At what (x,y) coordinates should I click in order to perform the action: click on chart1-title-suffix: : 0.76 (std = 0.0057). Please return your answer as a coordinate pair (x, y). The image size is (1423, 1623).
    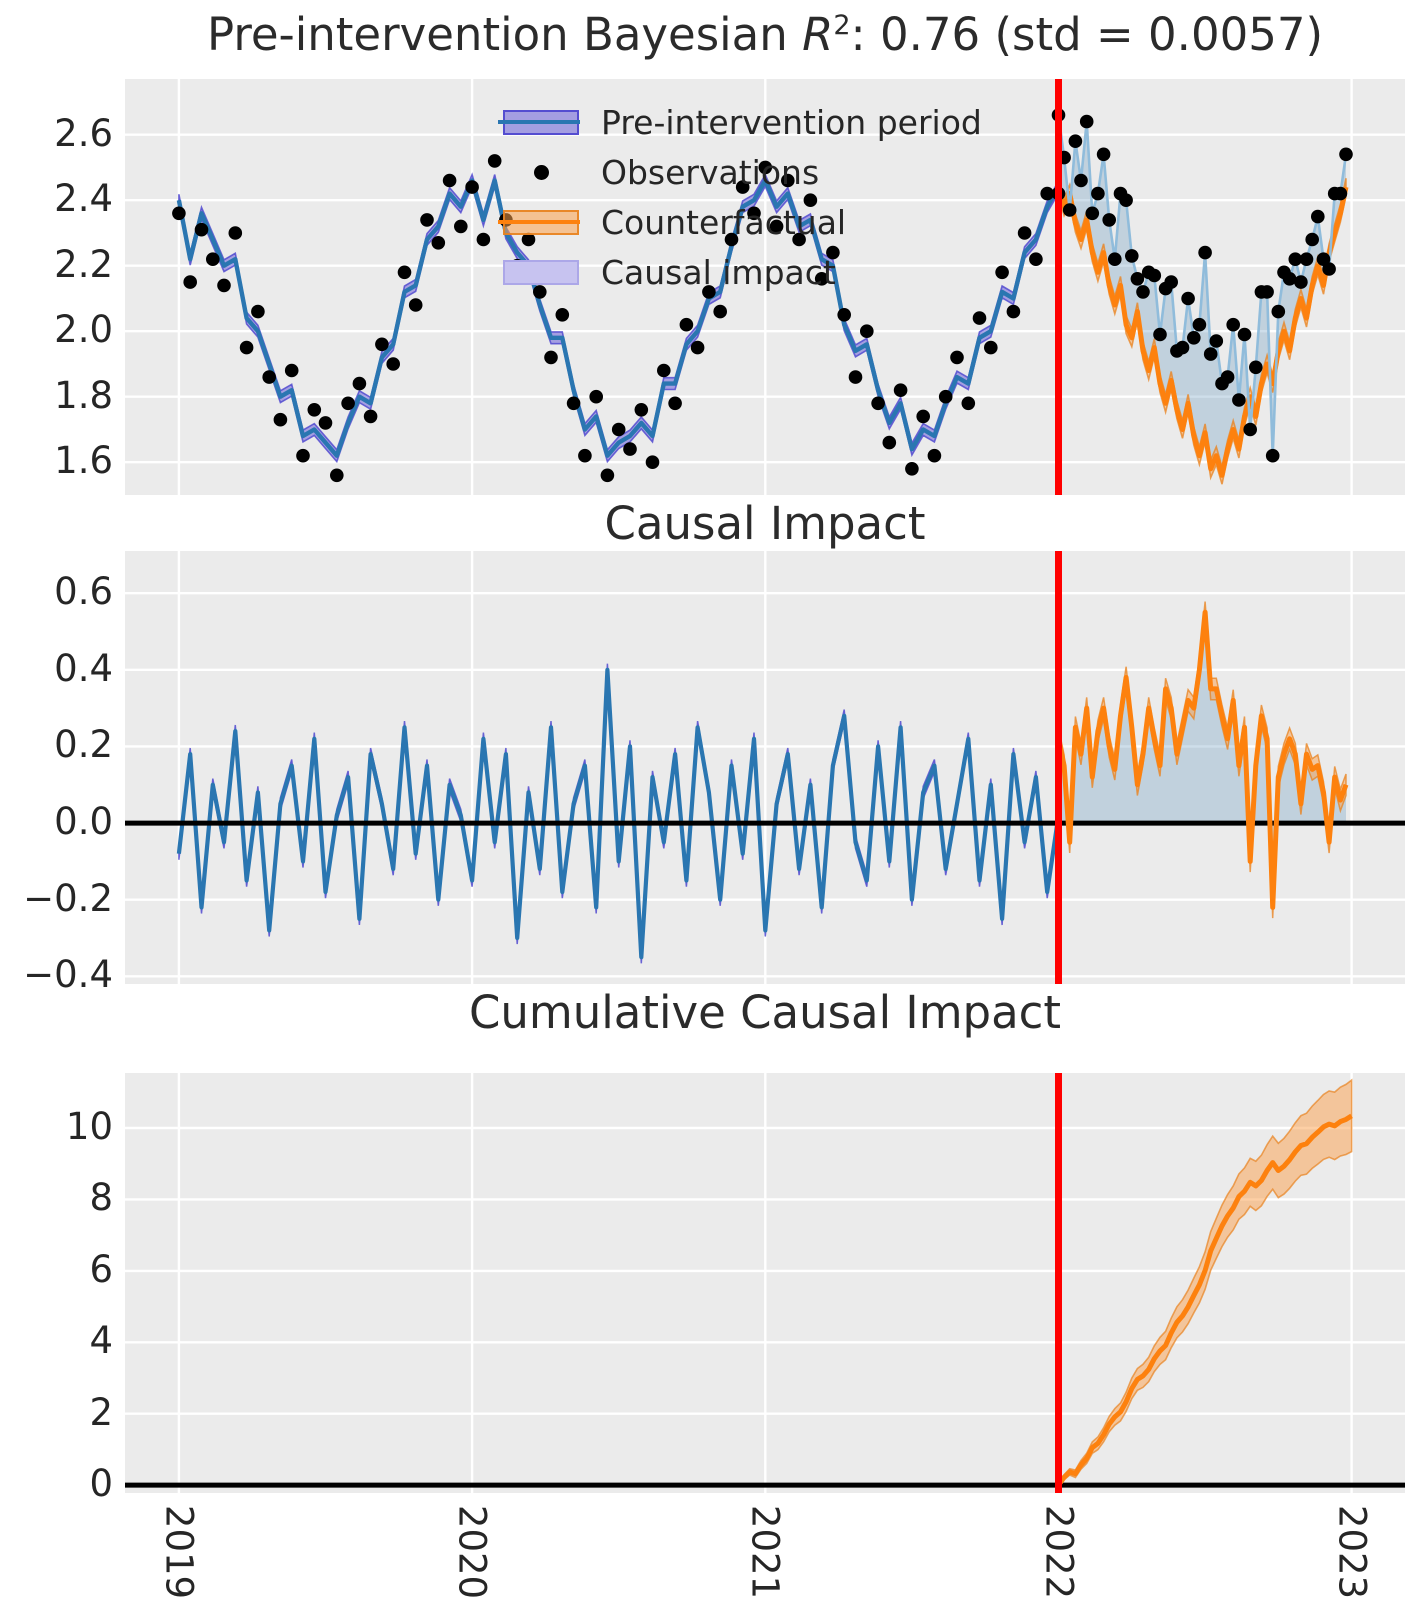
    Looking at the image, I should click on (1087, 34).